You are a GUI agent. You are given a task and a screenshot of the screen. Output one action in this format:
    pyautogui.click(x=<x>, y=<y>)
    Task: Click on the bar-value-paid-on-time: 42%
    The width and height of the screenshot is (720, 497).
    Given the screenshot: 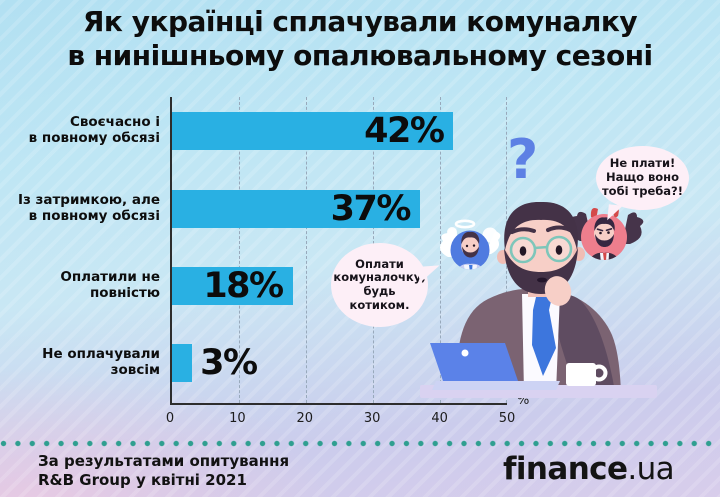 What is the action you would take?
    pyautogui.click(x=404, y=131)
    